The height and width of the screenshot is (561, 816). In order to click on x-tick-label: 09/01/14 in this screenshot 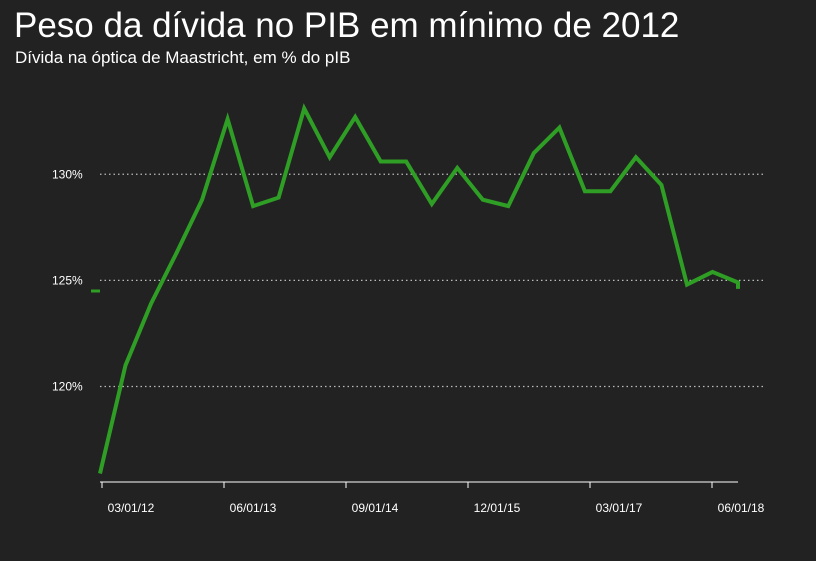, I will do `click(375, 508)`.